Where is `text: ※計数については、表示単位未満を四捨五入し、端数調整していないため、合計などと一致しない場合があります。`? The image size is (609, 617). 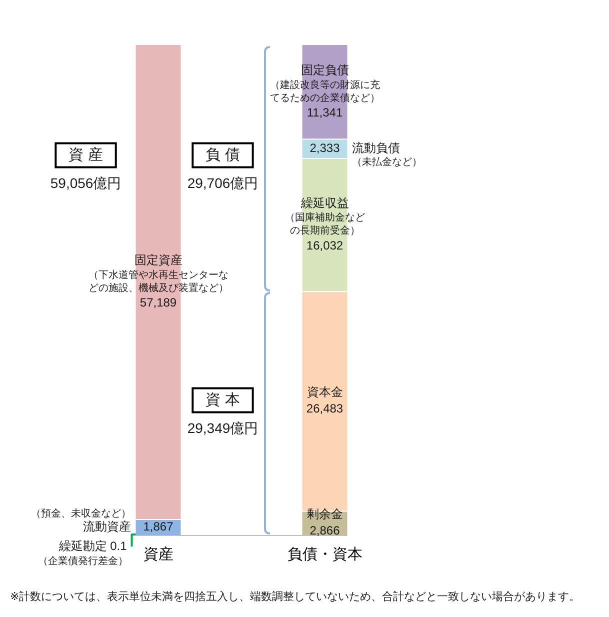
text: ※計数については、表示単位未満を四捨五入し、端数調整していないため、合計などと一致しない場合があります。 is located at coordinates (295, 597).